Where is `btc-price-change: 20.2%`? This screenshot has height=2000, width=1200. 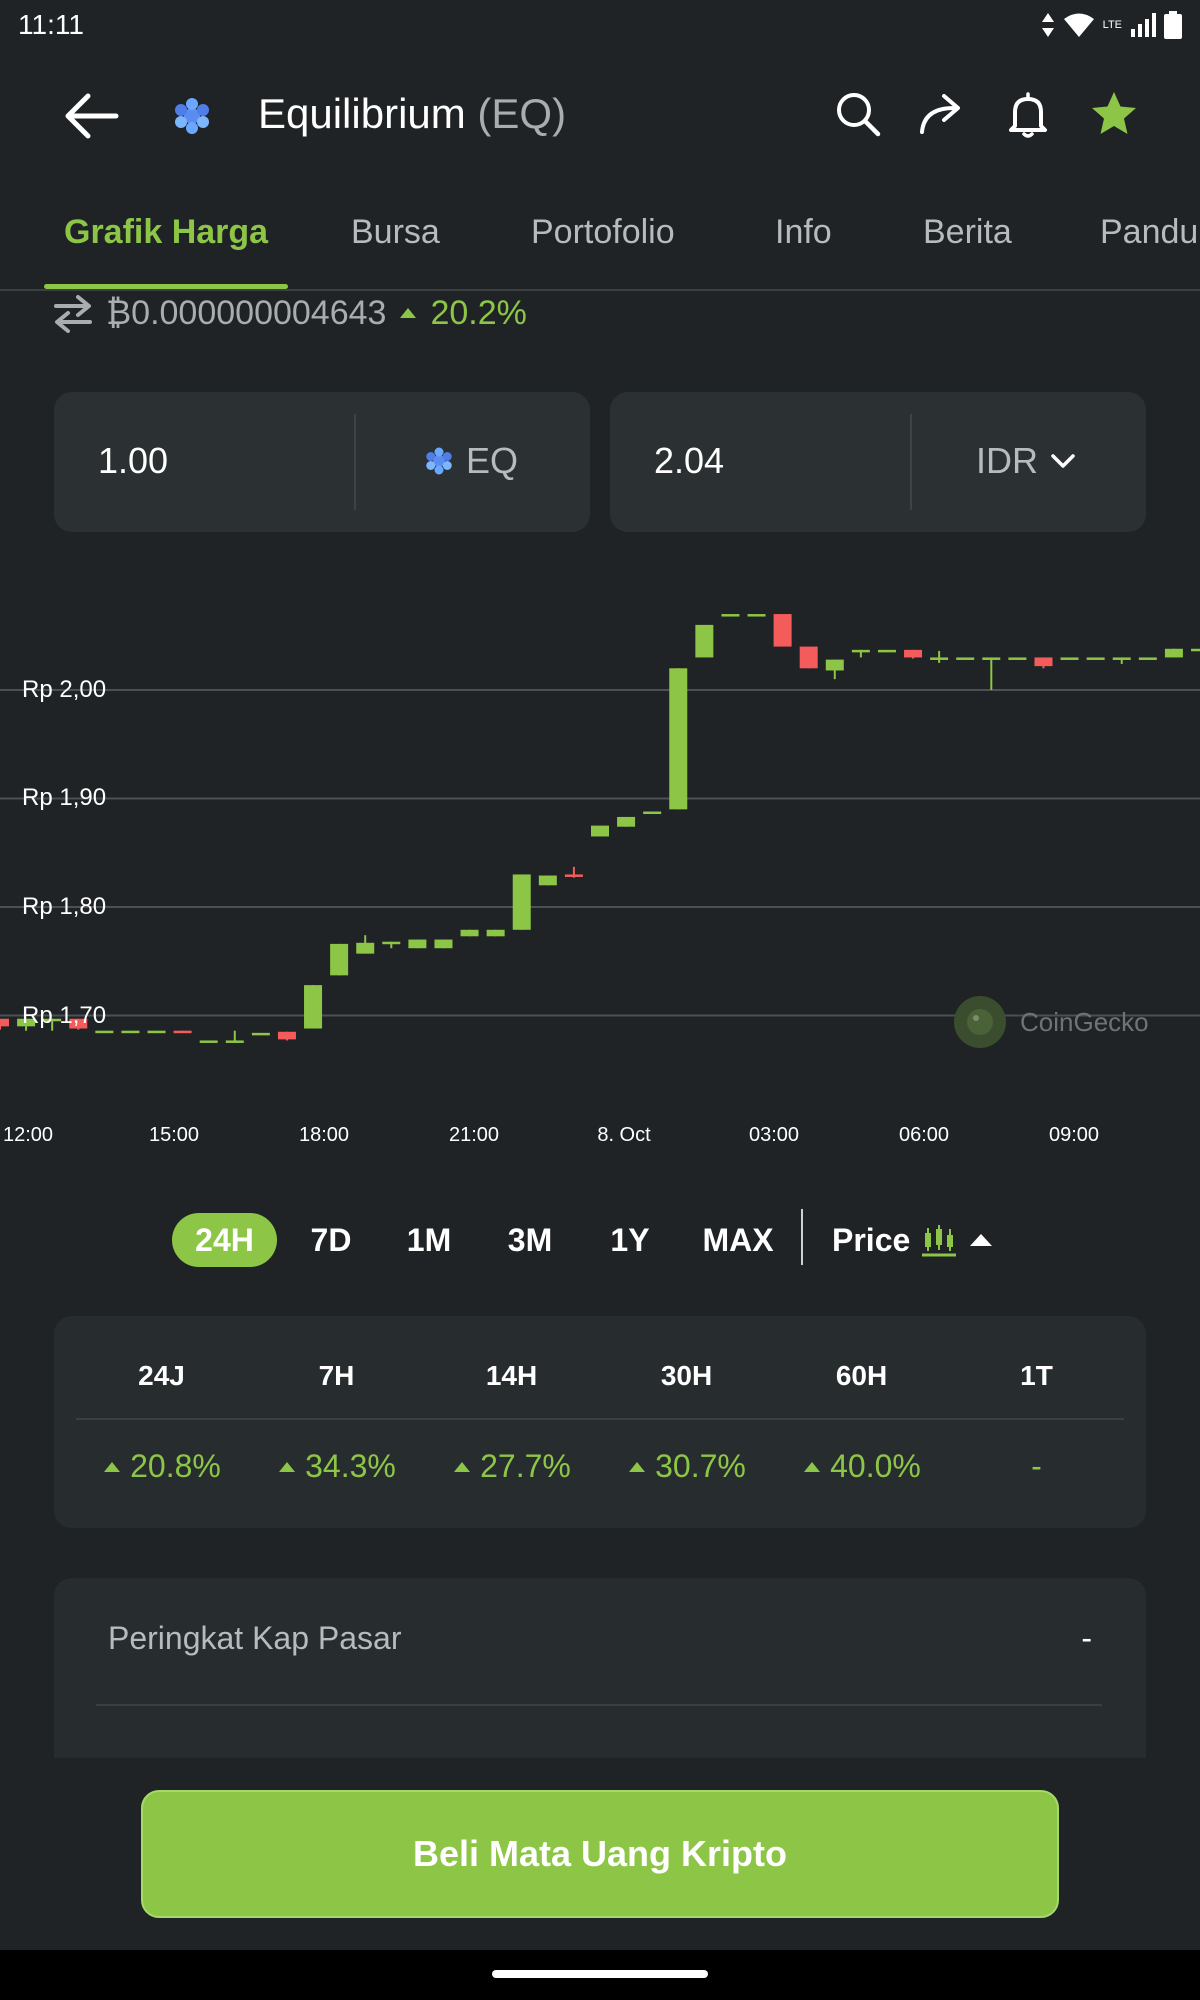
btc-price-change: 20.2% is located at coordinates (478, 312).